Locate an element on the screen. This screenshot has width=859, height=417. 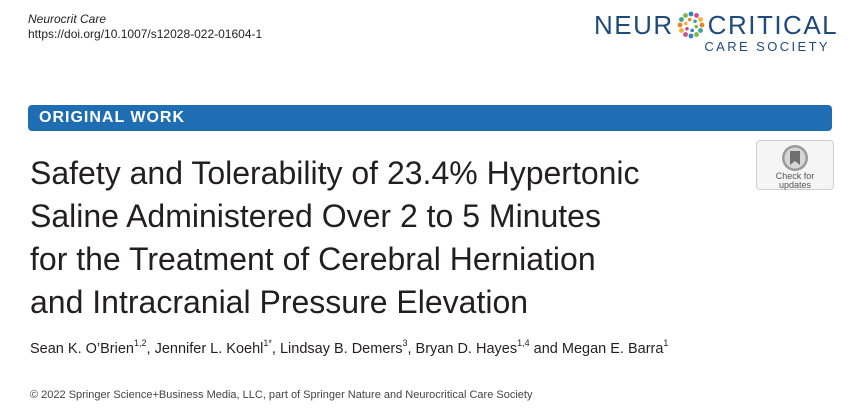
badge-text-line1: Check for is located at coordinates (795, 176).